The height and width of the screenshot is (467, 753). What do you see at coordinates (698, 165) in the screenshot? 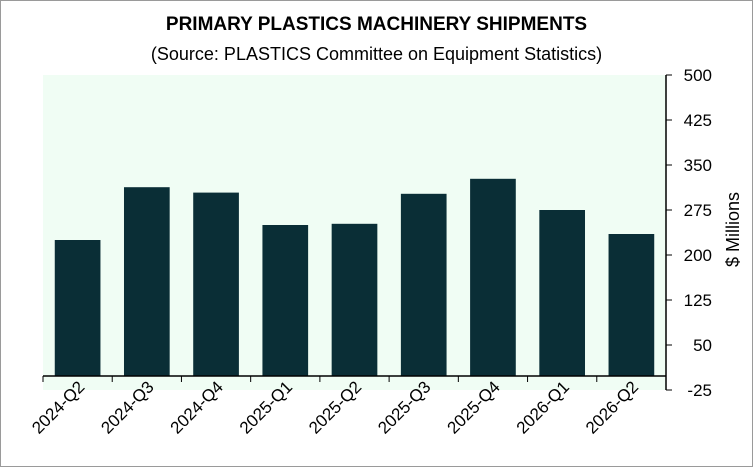
I see `y-tick-label: 350` at bounding box center [698, 165].